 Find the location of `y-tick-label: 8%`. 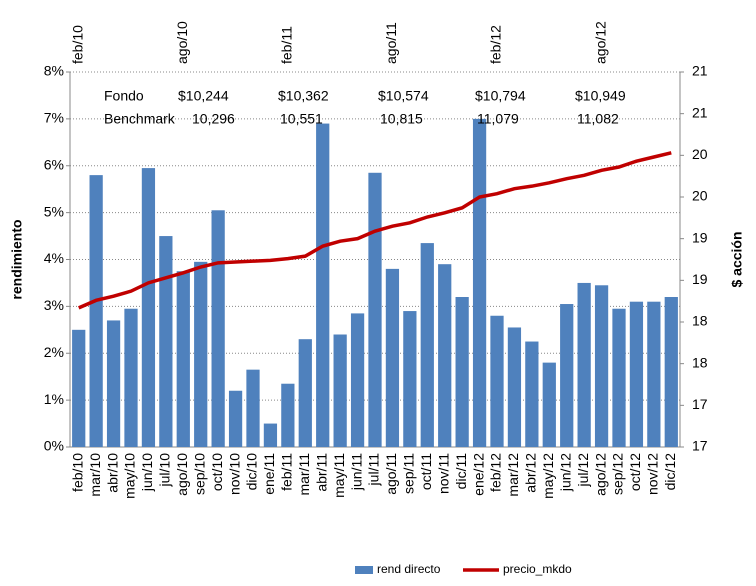

y-tick-label: 8% is located at coordinates (54, 71).